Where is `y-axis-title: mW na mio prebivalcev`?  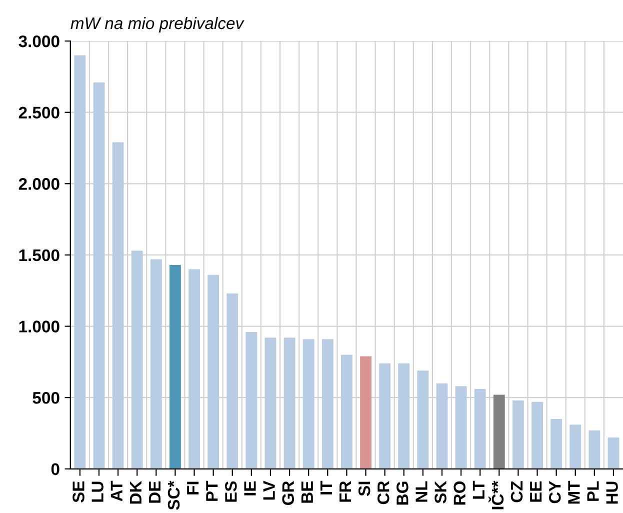 y-axis-title: mW na mio prebivalcev is located at coordinates (157, 24).